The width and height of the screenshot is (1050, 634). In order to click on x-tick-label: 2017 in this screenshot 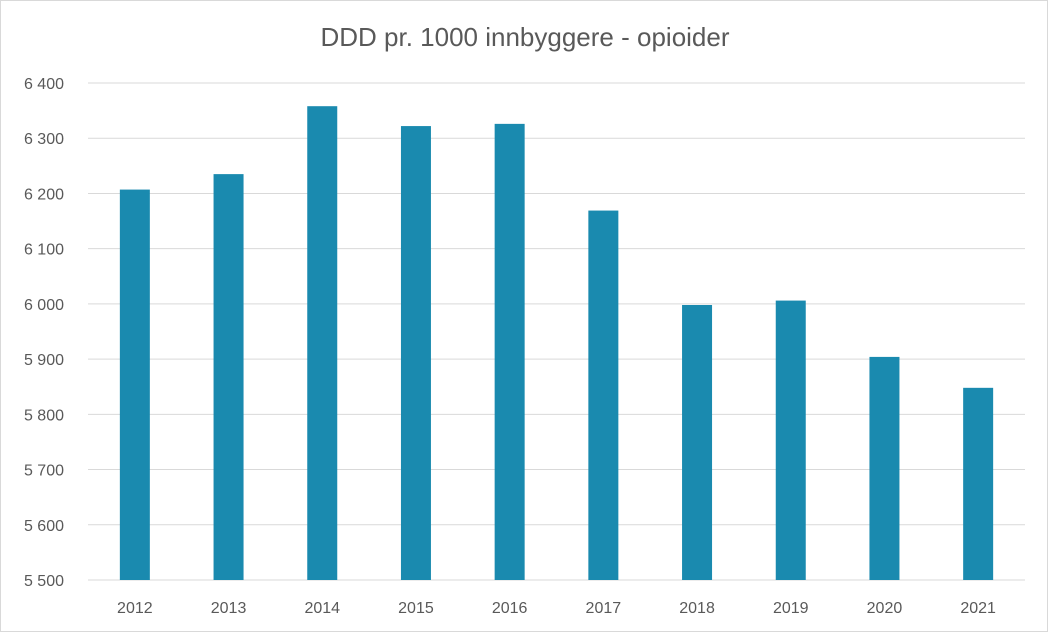, I will do `click(604, 608)`.